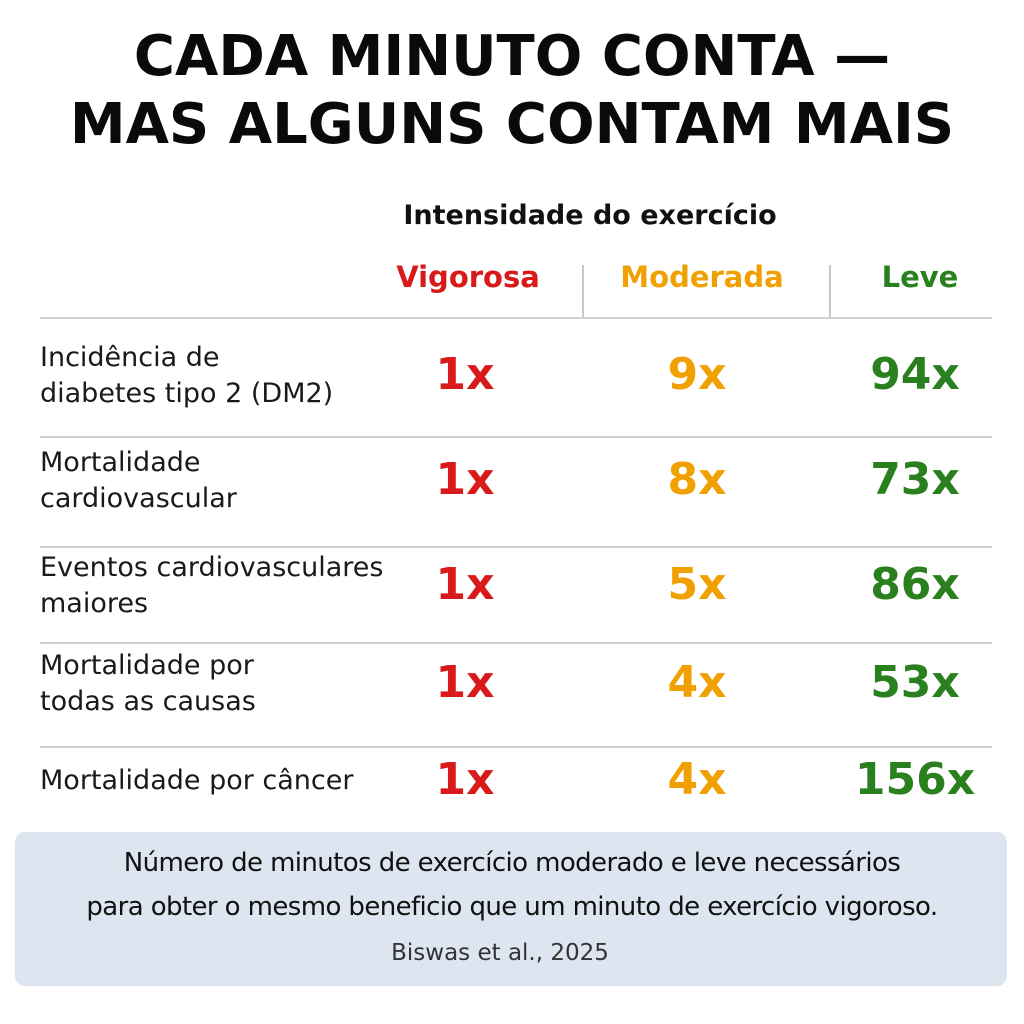 Image resolution: width=1024 pixels, height=1024 pixels. Describe the element at coordinates (920, 277) in the screenshot. I see `column-header-leve: Leve` at that location.